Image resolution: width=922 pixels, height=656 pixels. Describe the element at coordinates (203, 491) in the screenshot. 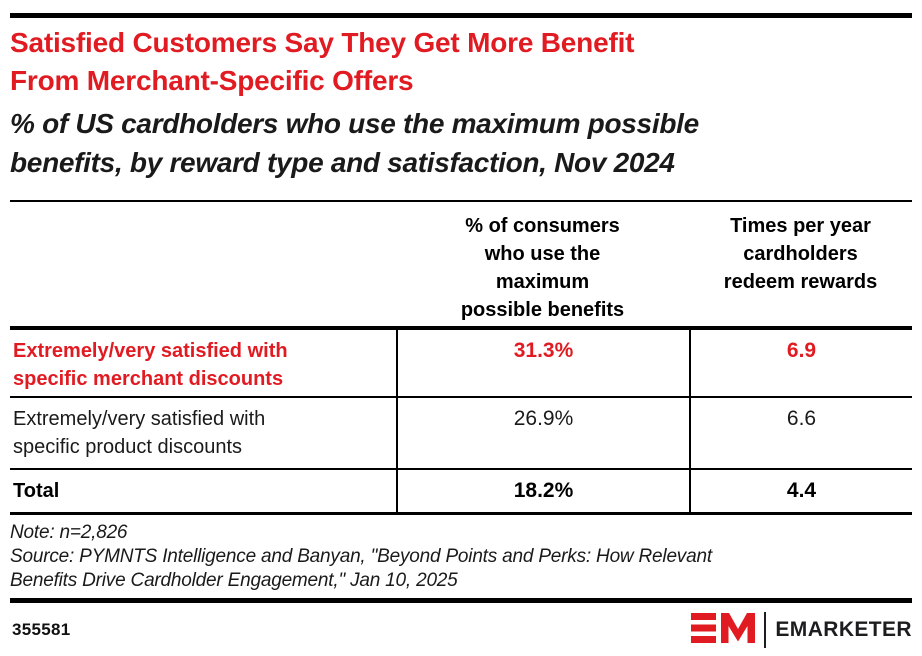

I see `row-label: Total` at that location.